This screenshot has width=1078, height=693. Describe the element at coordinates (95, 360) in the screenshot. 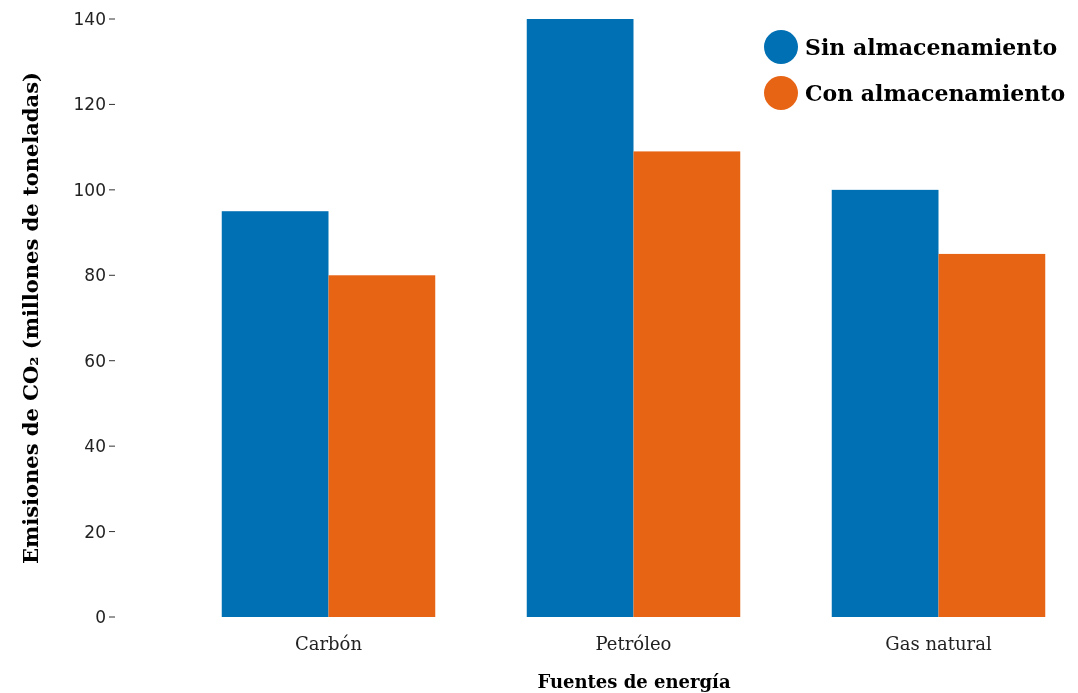

I see `y-tick-label: 60` at that location.